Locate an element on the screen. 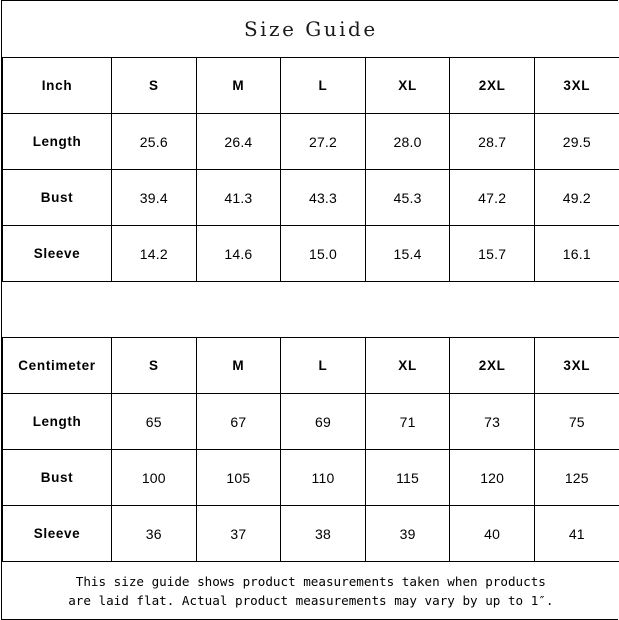  cell-inch-sleeve-3xl: 16.1 is located at coordinates (576, 254).